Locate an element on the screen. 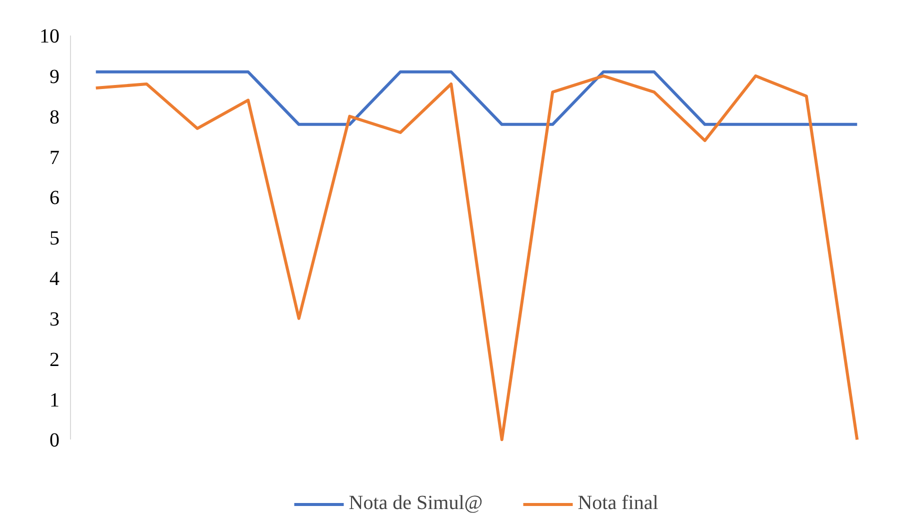 The width and height of the screenshot is (910, 528). legend-label: Nota de Simul@ is located at coordinates (415, 503).